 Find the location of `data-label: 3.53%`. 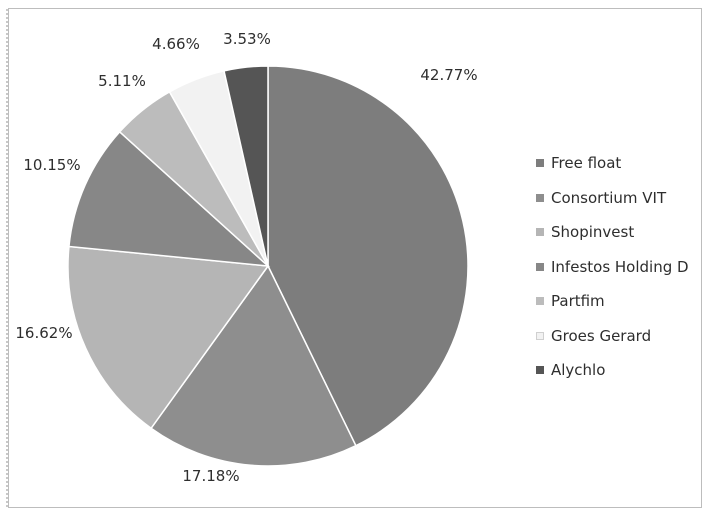

data-label: 3.53% is located at coordinates (247, 39).